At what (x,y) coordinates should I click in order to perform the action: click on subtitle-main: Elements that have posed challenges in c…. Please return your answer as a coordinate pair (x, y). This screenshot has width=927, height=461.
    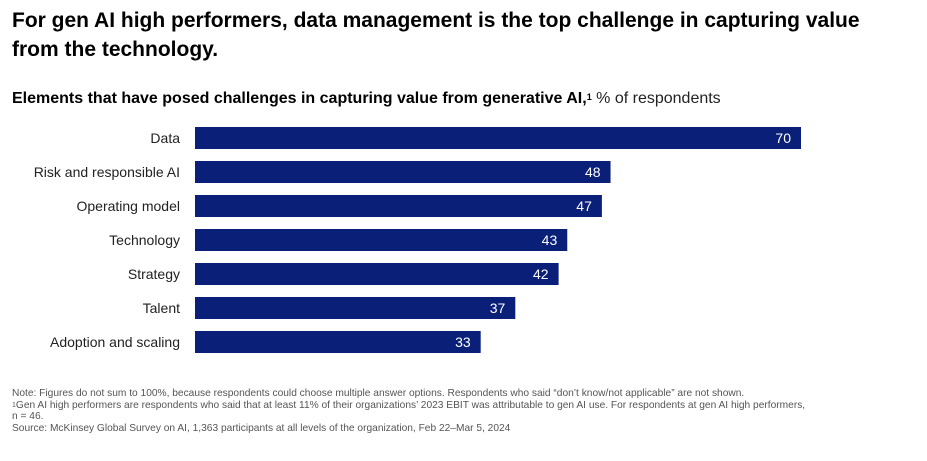
    Looking at the image, I should click on (299, 98).